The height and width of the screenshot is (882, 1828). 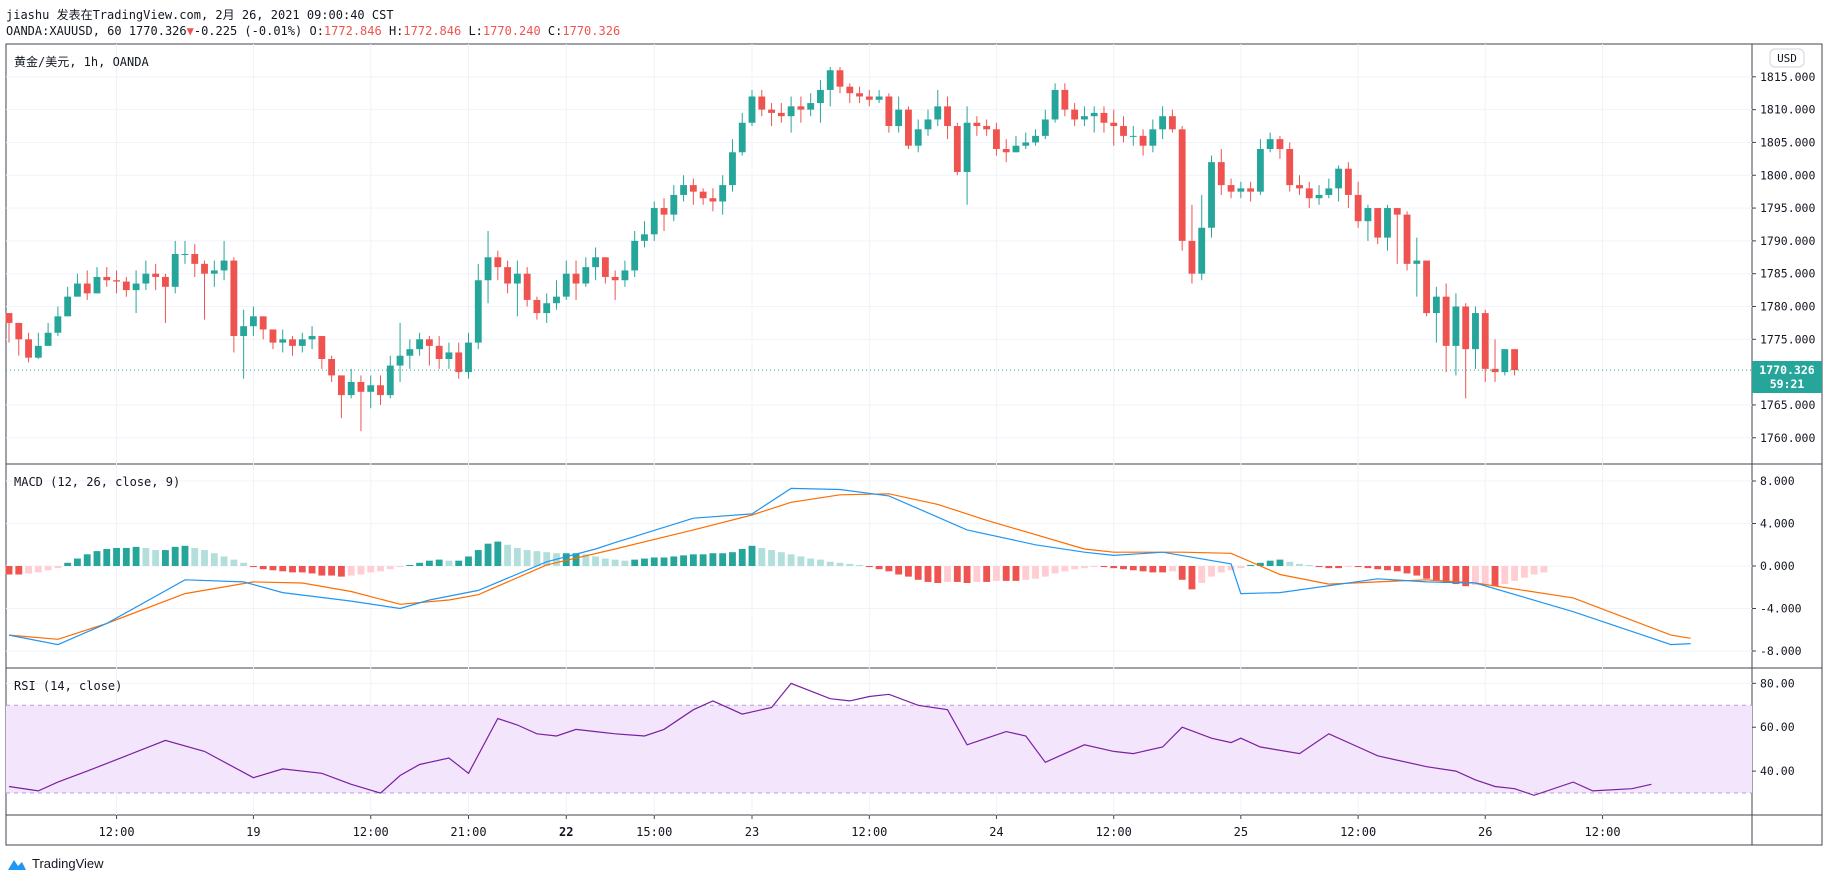 What do you see at coordinates (1787, 58) in the screenshot?
I see `currency-badge: USD` at bounding box center [1787, 58].